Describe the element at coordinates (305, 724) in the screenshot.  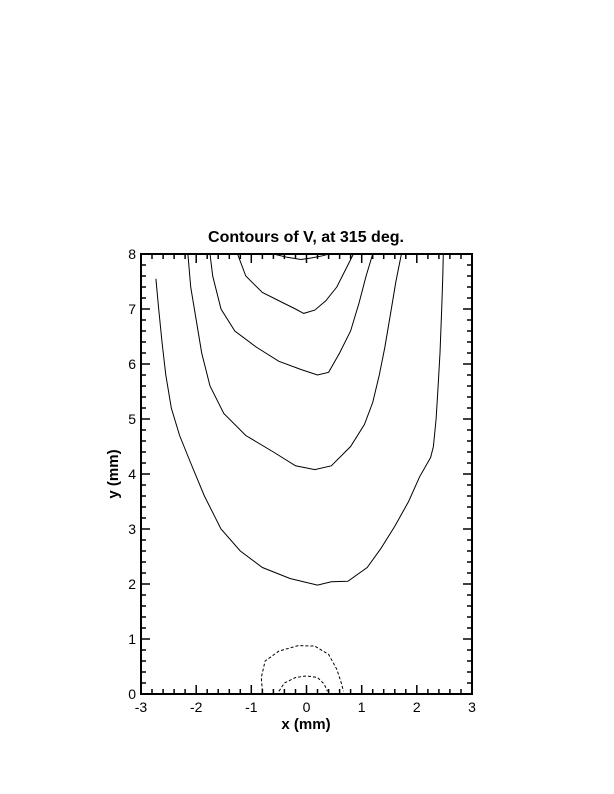
I see `x-axis-label: x (mm)` at that location.